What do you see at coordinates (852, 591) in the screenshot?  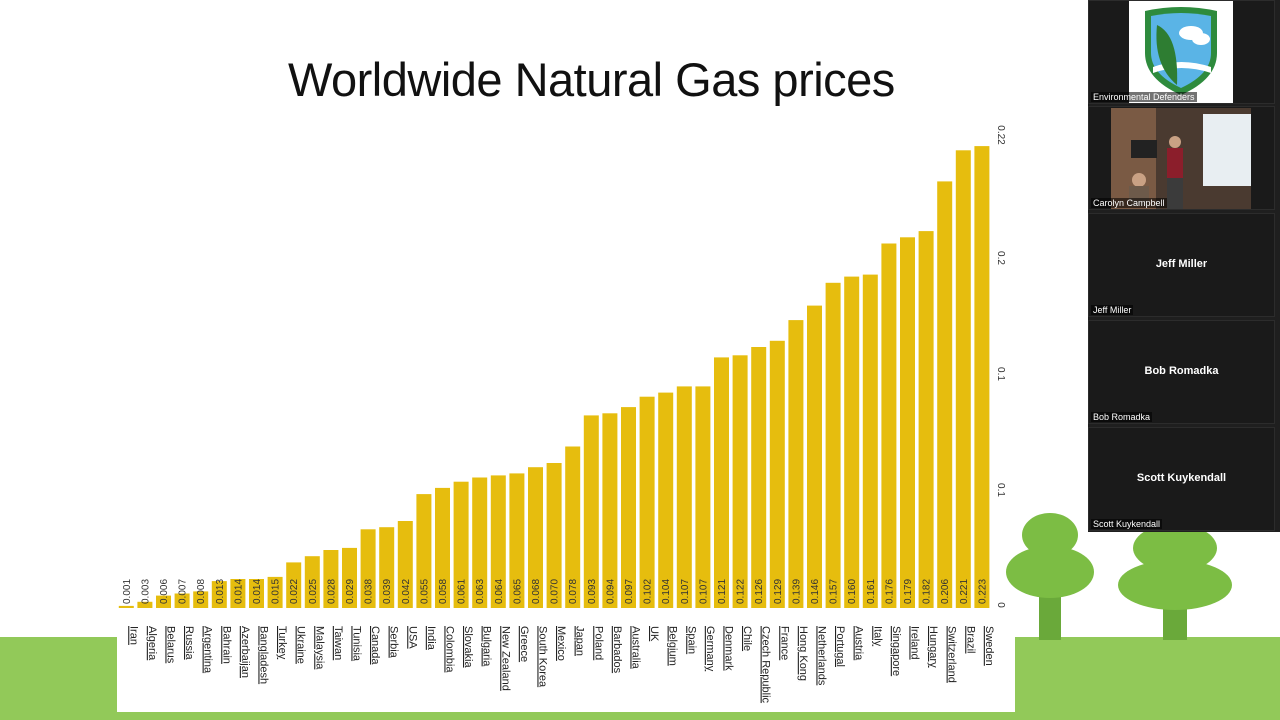 I see `bar-value-label: 0.160` at bounding box center [852, 591].